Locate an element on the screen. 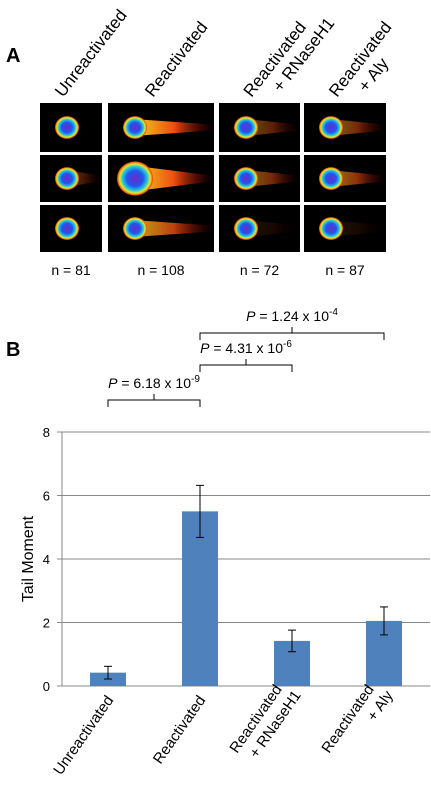  count-label: n = 81 is located at coordinates (71, 270).